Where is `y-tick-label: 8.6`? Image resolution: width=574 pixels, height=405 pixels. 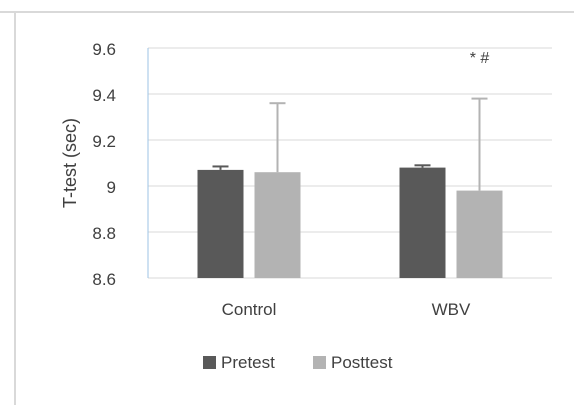
y-tick-label: 8.6 is located at coordinates (104, 279).